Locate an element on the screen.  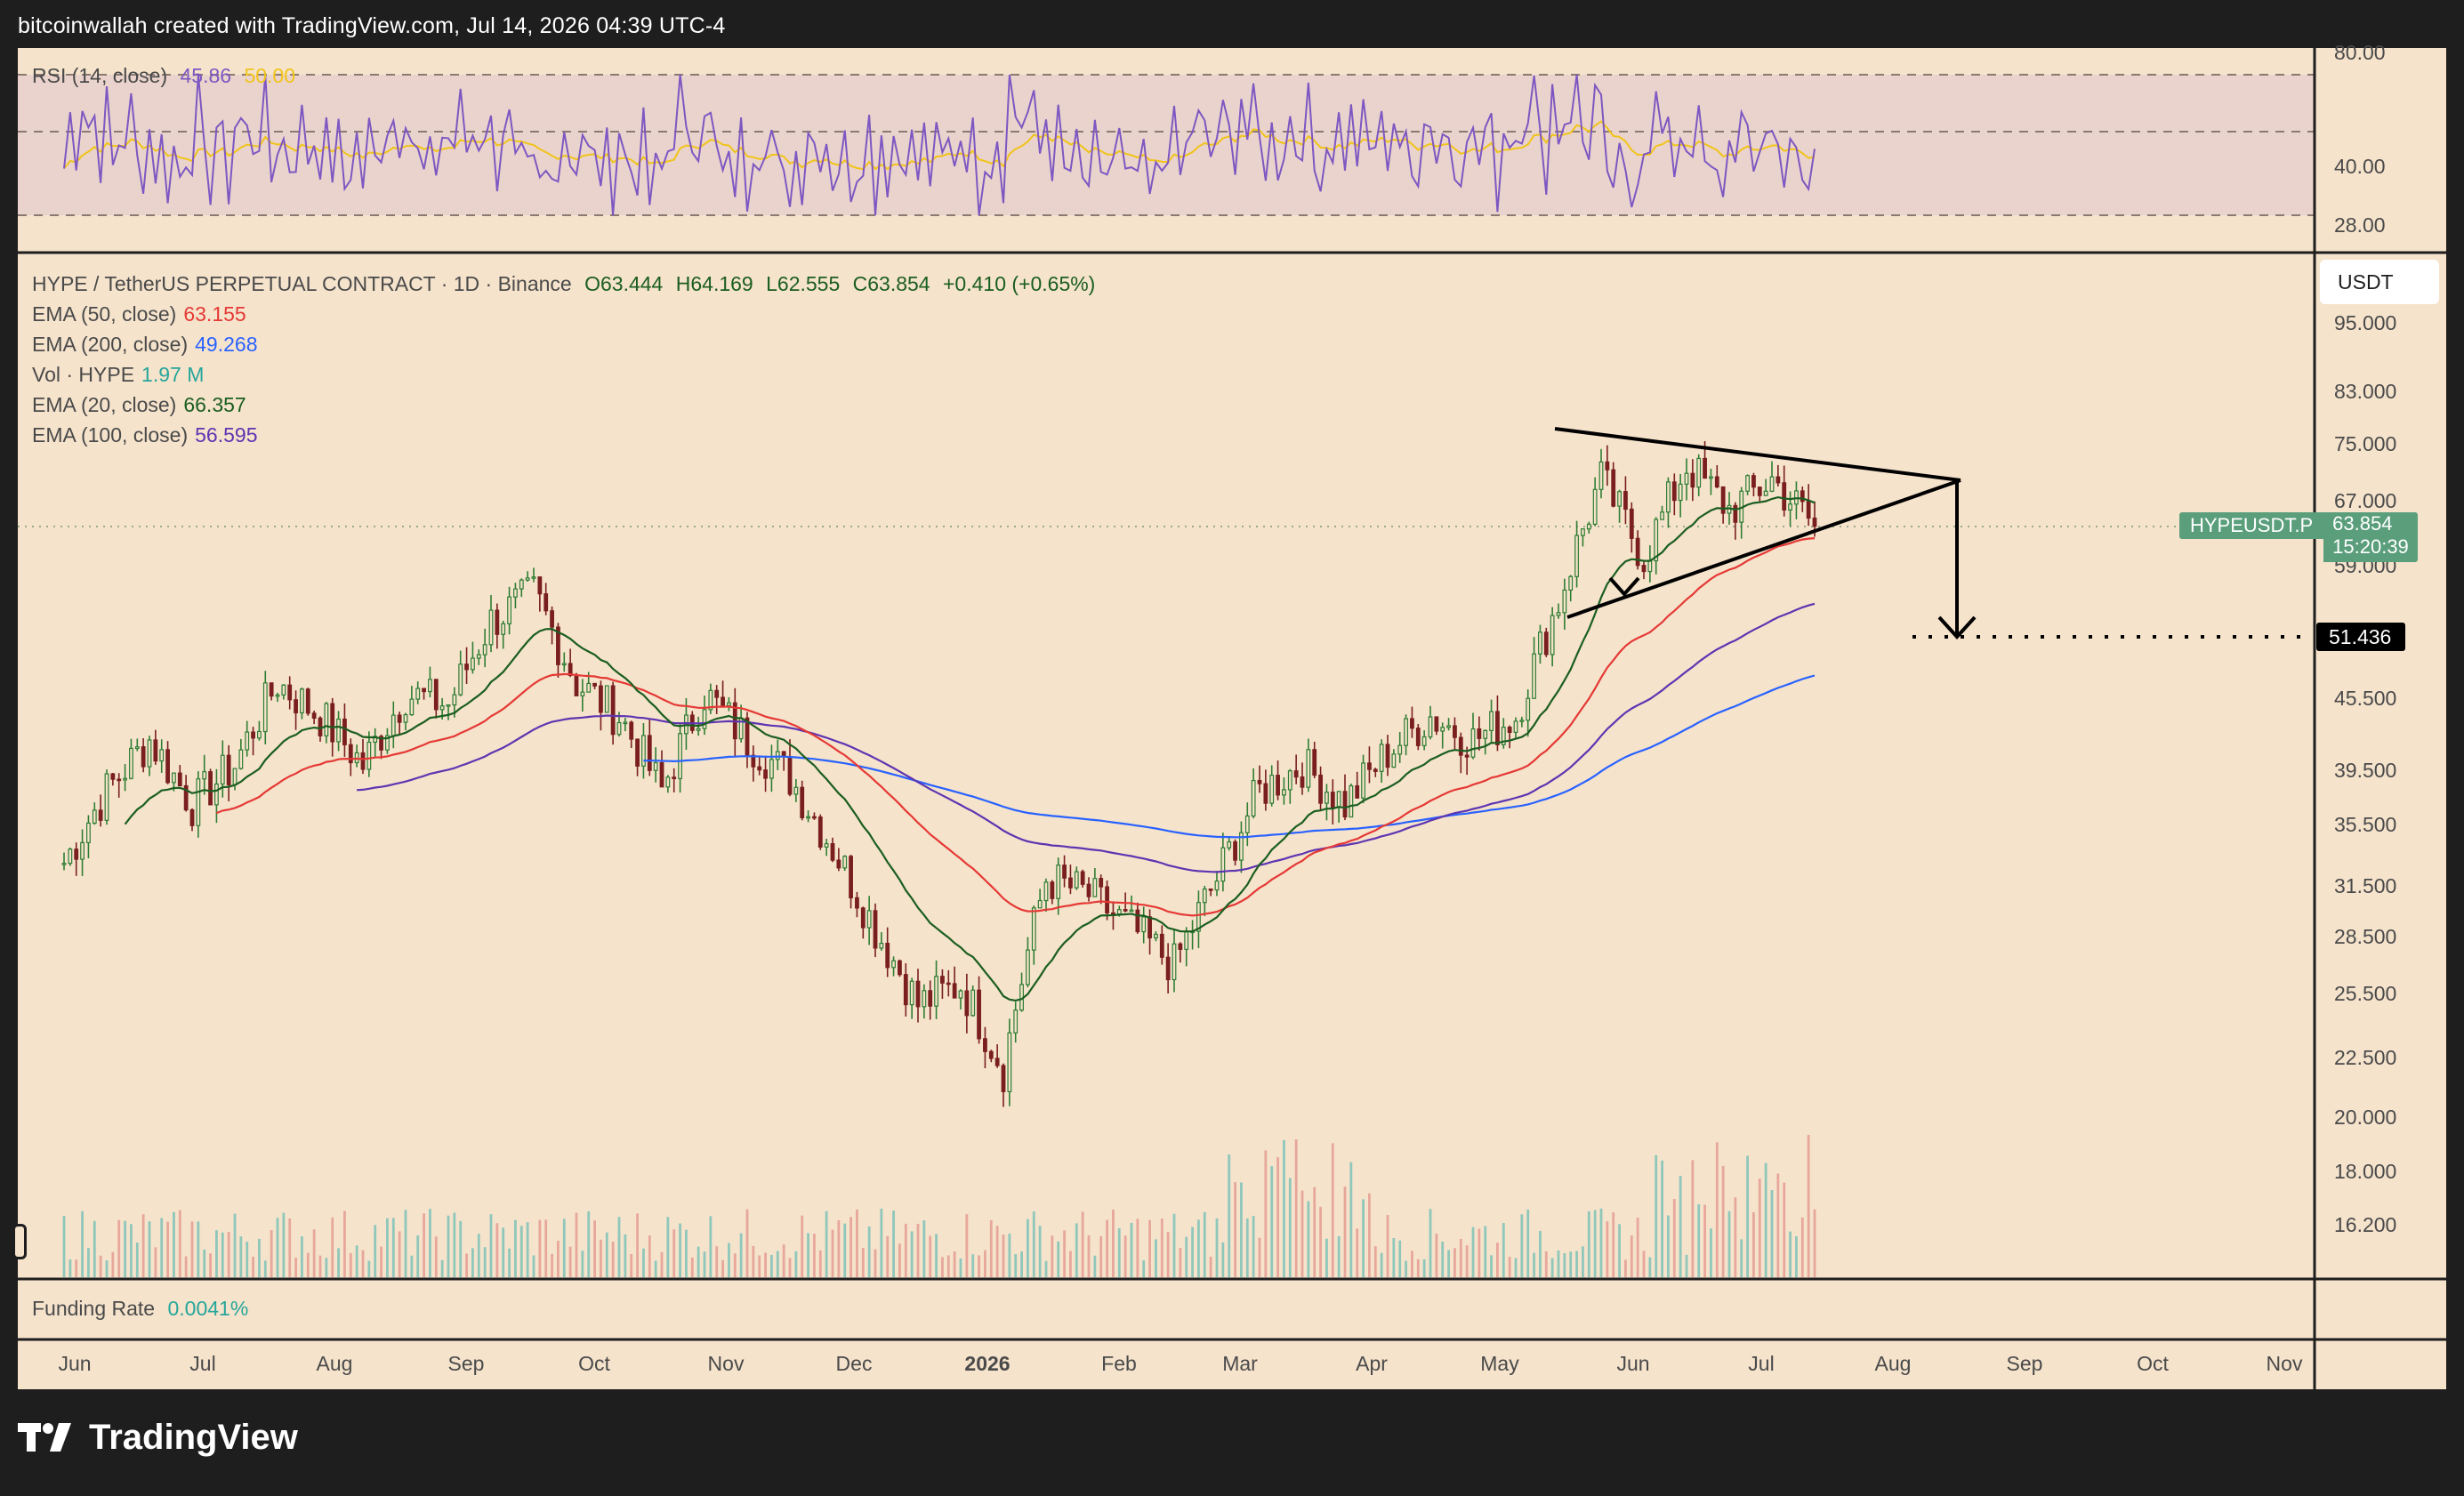
pullback-arrow-head is located at coordinates (1624, 587).